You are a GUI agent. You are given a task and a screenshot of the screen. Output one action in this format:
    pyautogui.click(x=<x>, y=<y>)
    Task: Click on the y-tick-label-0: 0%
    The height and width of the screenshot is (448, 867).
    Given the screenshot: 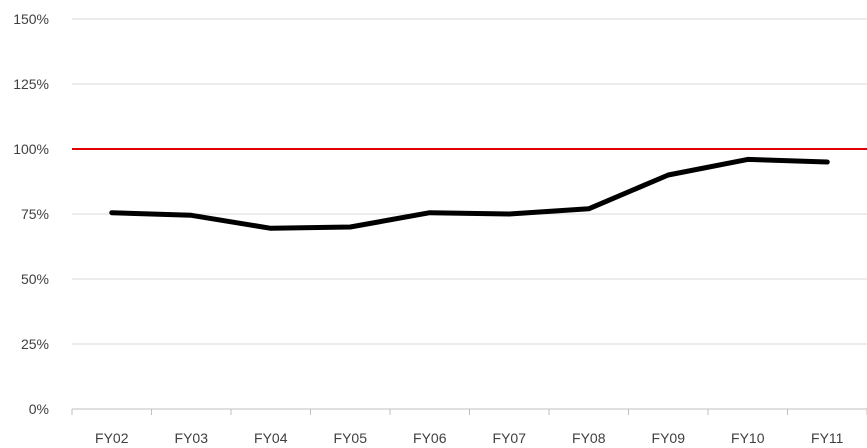 What is the action you would take?
    pyautogui.click(x=39, y=409)
    